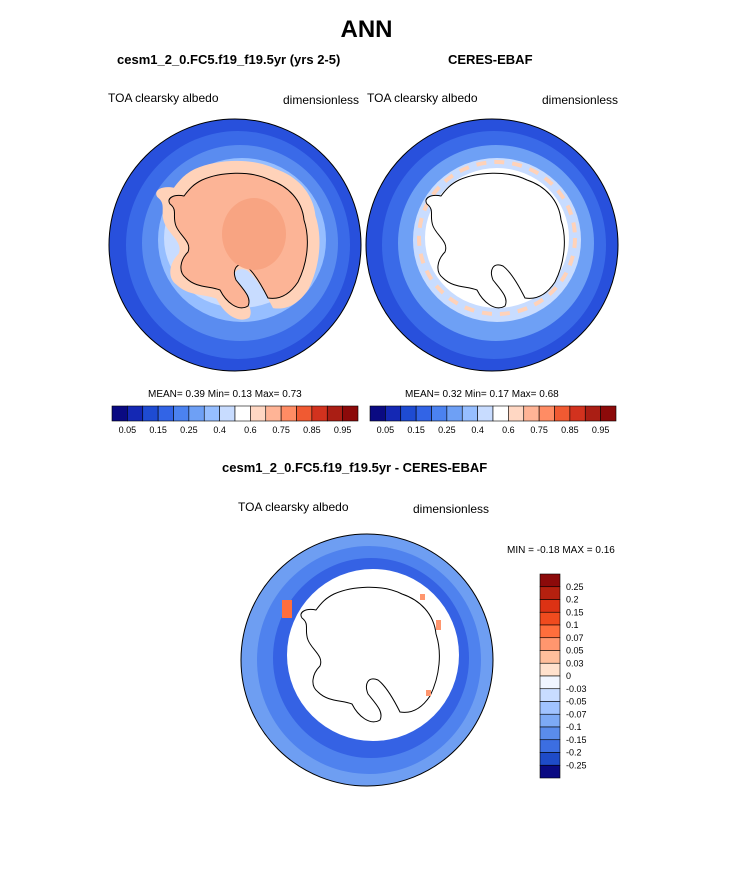 This screenshot has width=733, height=882. What do you see at coordinates (499, 394) in the screenshot?
I see `panel2-min: 0.17` at bounding box center [499, 394].